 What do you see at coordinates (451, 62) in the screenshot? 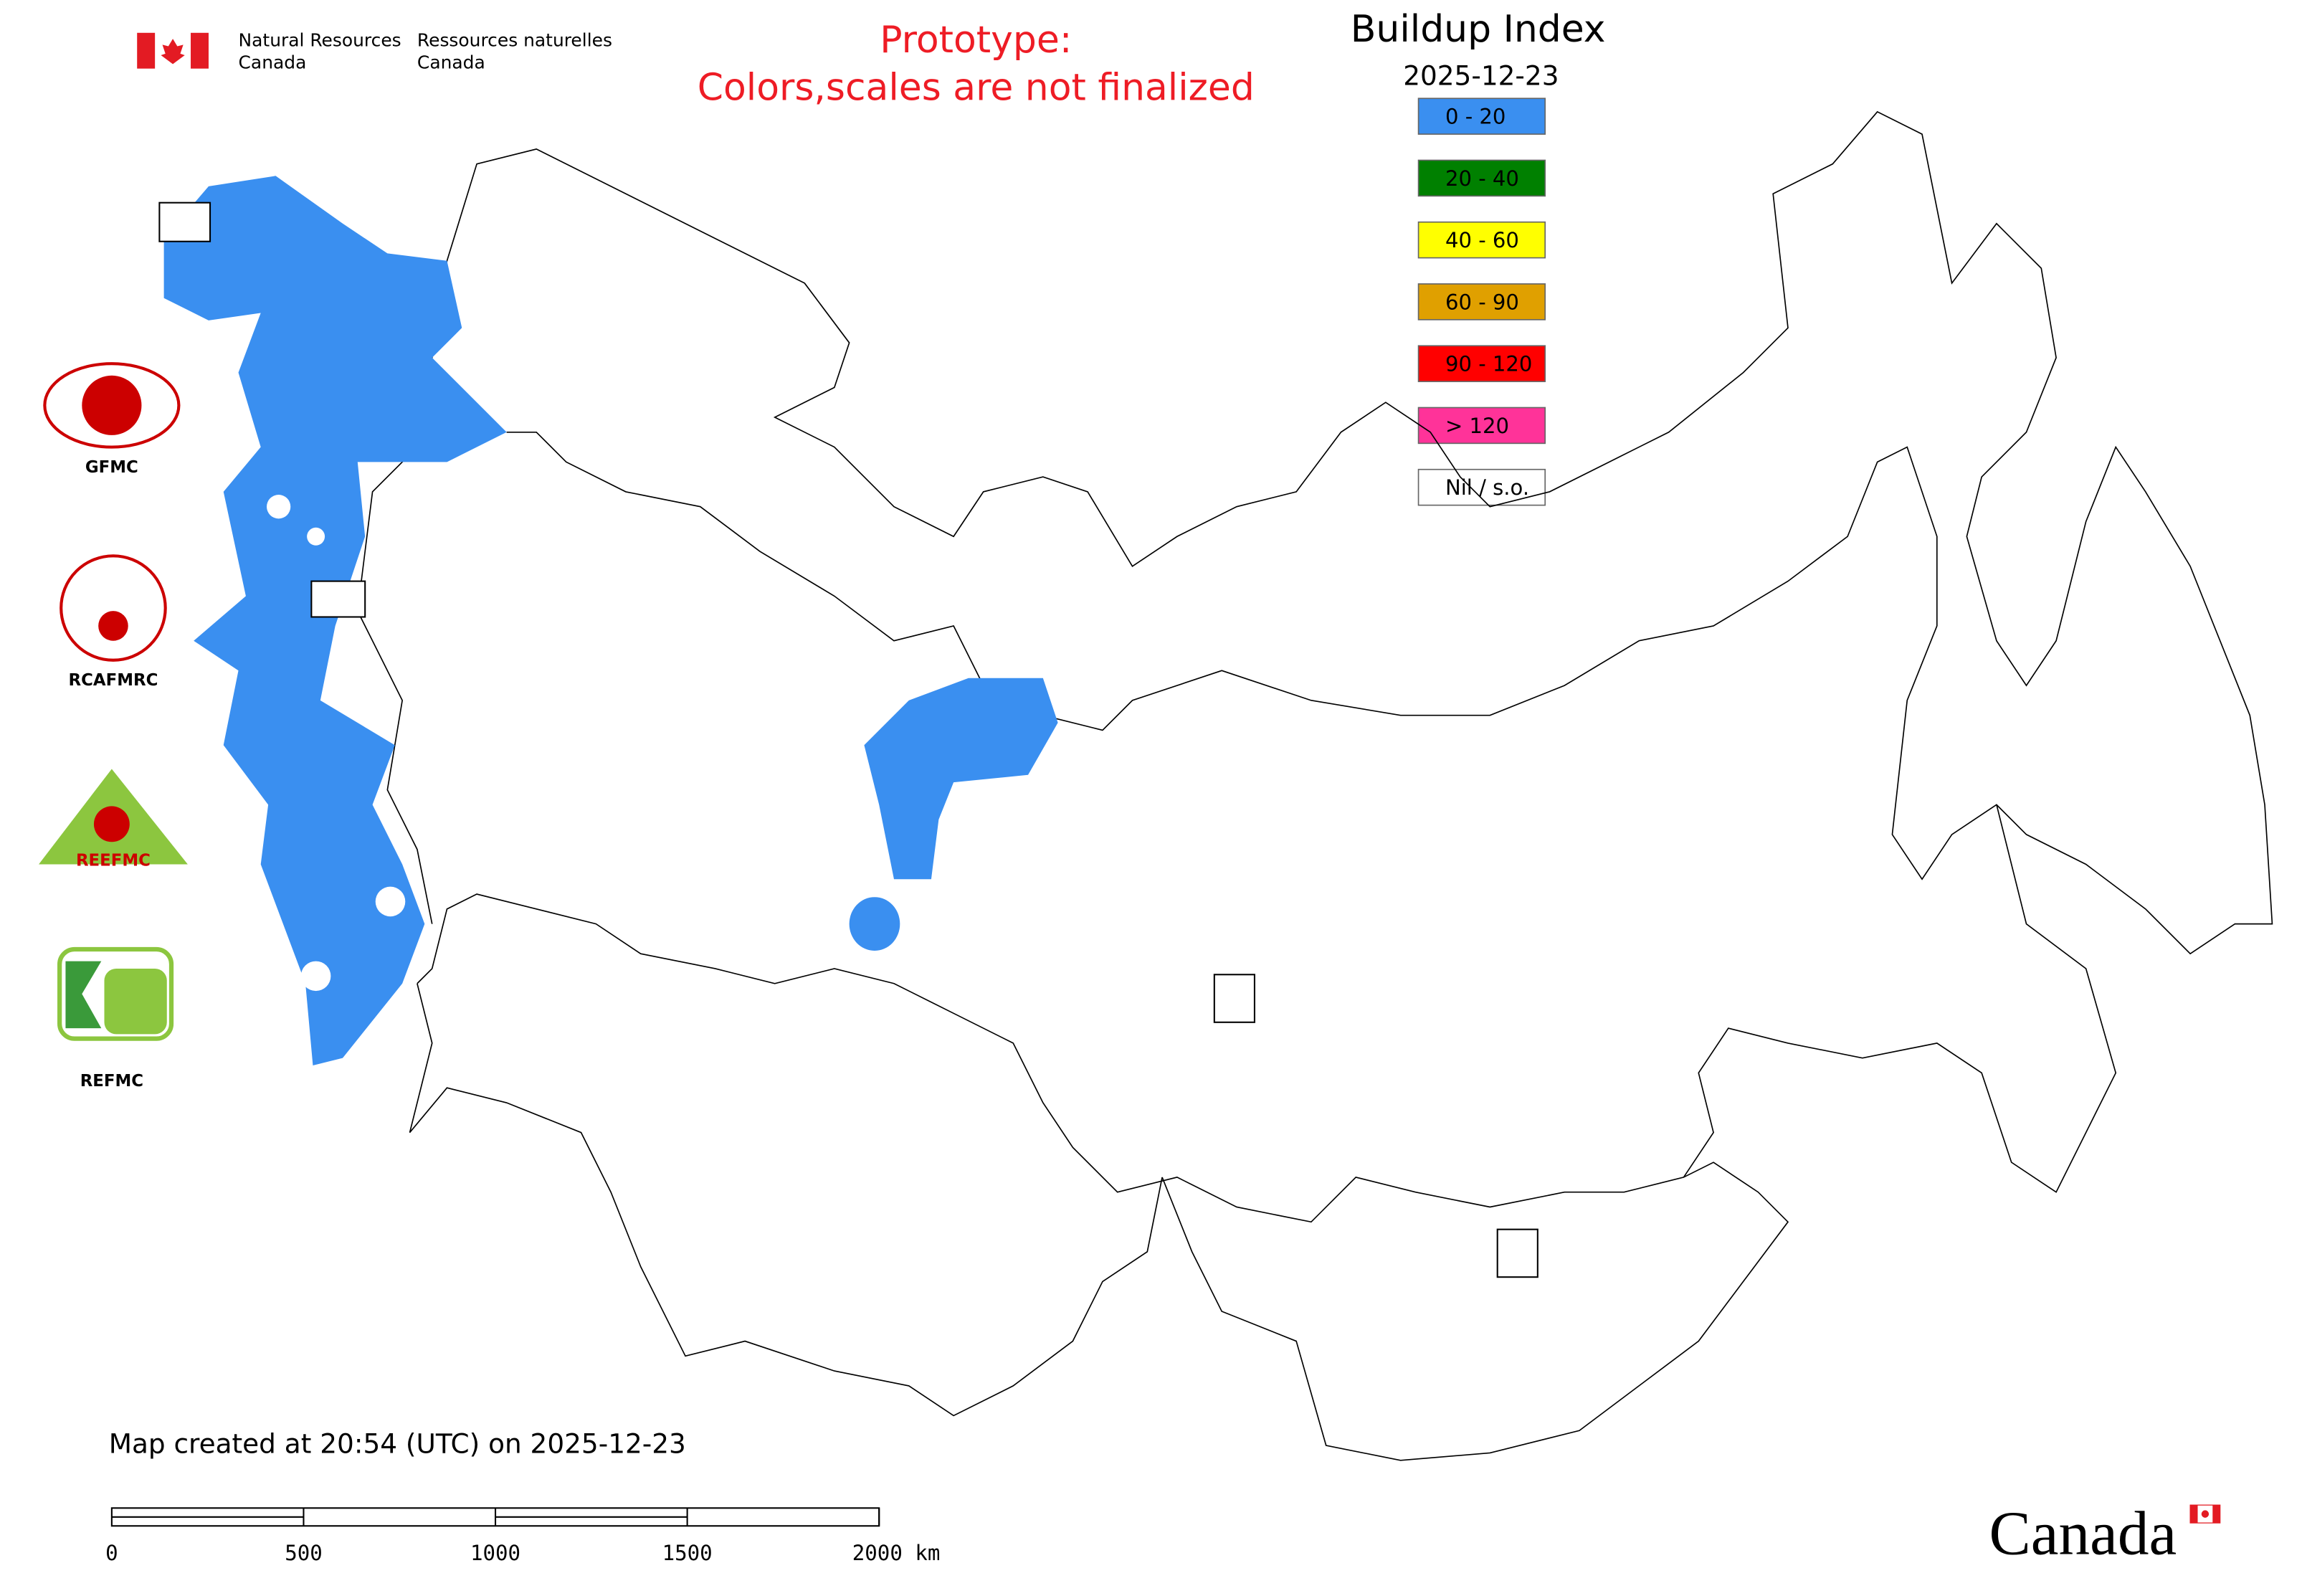
I see `agency-fr: Canada` at bounding box center [451, 62].